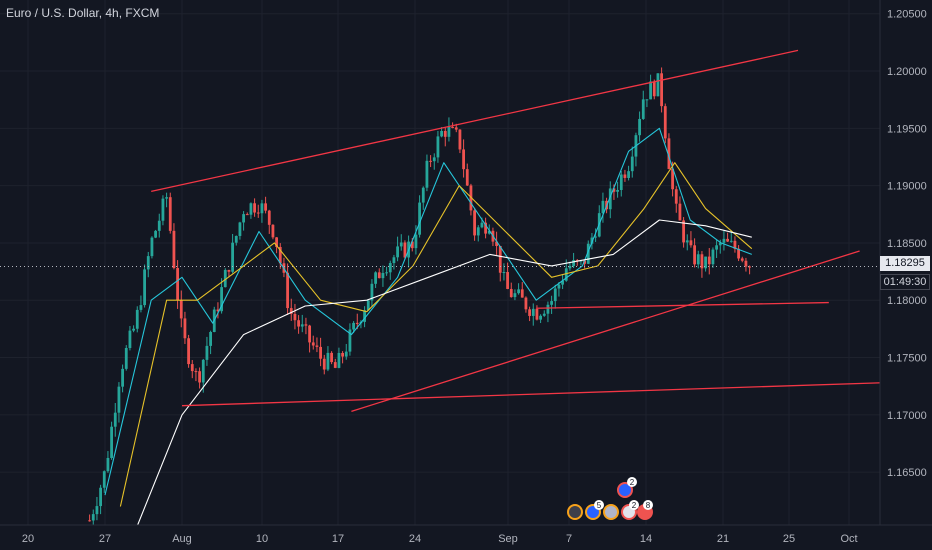 The width and height of the screenshot is (932, 550). I want to click on price-tick-label: 1.16500, so click(907, 473).